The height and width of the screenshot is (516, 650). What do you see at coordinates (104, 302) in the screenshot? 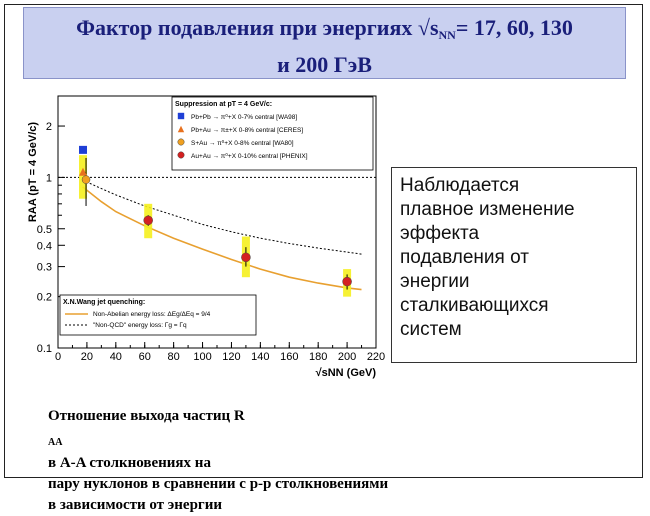
I see `curve-legend-title: X.N.Wang jet quenching:` at bounding box center [104, 302].